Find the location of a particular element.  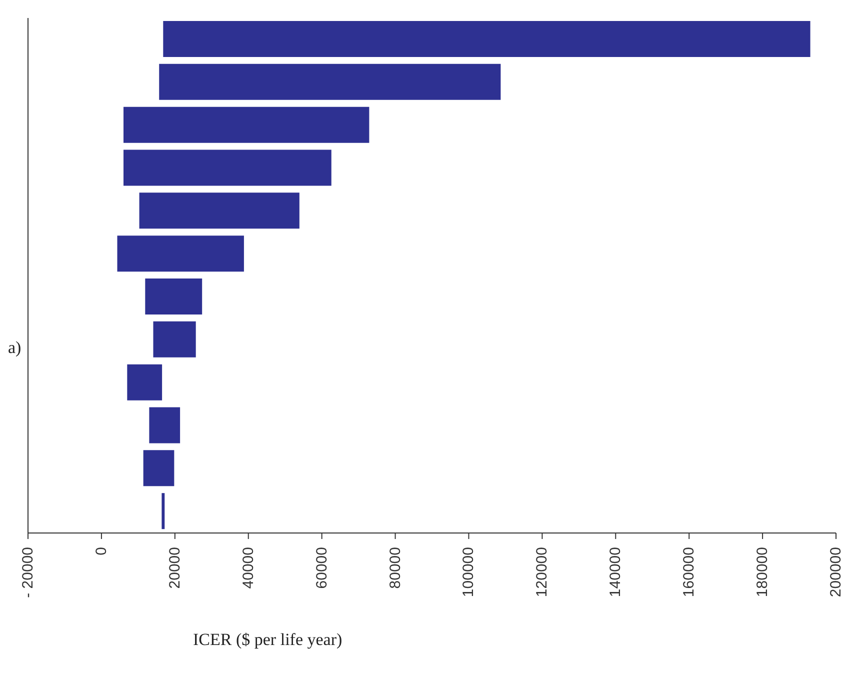

x-tick-label: 160000 is located at coordinates (689, 572).